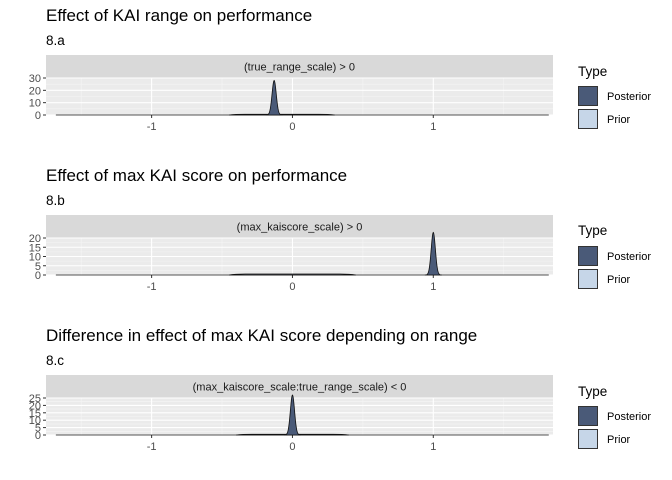 The height and width of the screenshot is (480, 672). I want to click on facet-label: (max_kaiscore_scale) > 0, so click(300, 228).